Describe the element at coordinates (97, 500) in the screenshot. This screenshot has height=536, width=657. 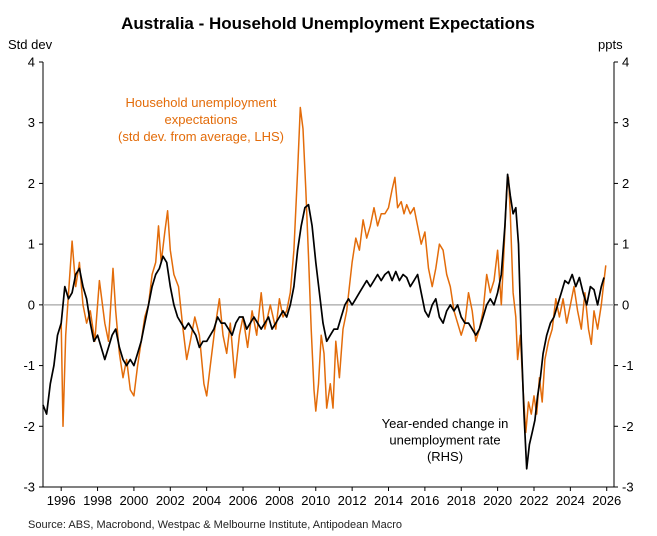
I see `x-tick-label: 1998` at that location.